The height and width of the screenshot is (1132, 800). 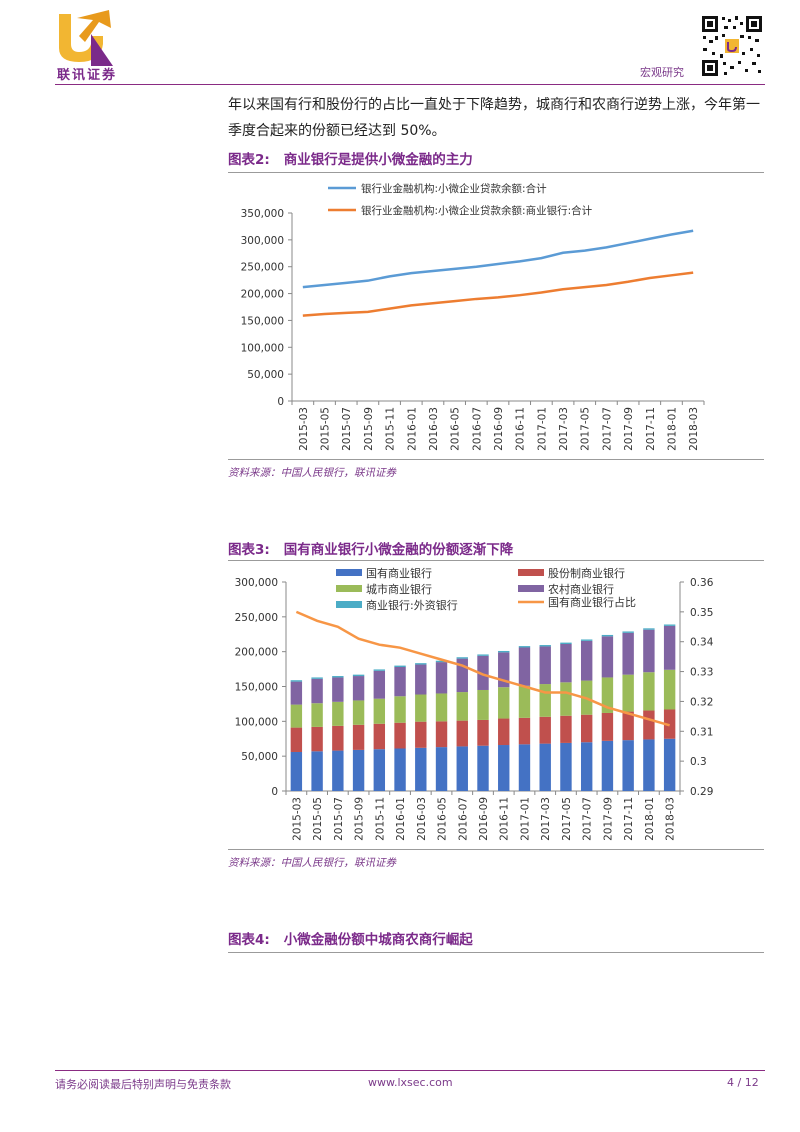 I want to click on x-tick-label: 2015-07, so click(x=339, y=819).